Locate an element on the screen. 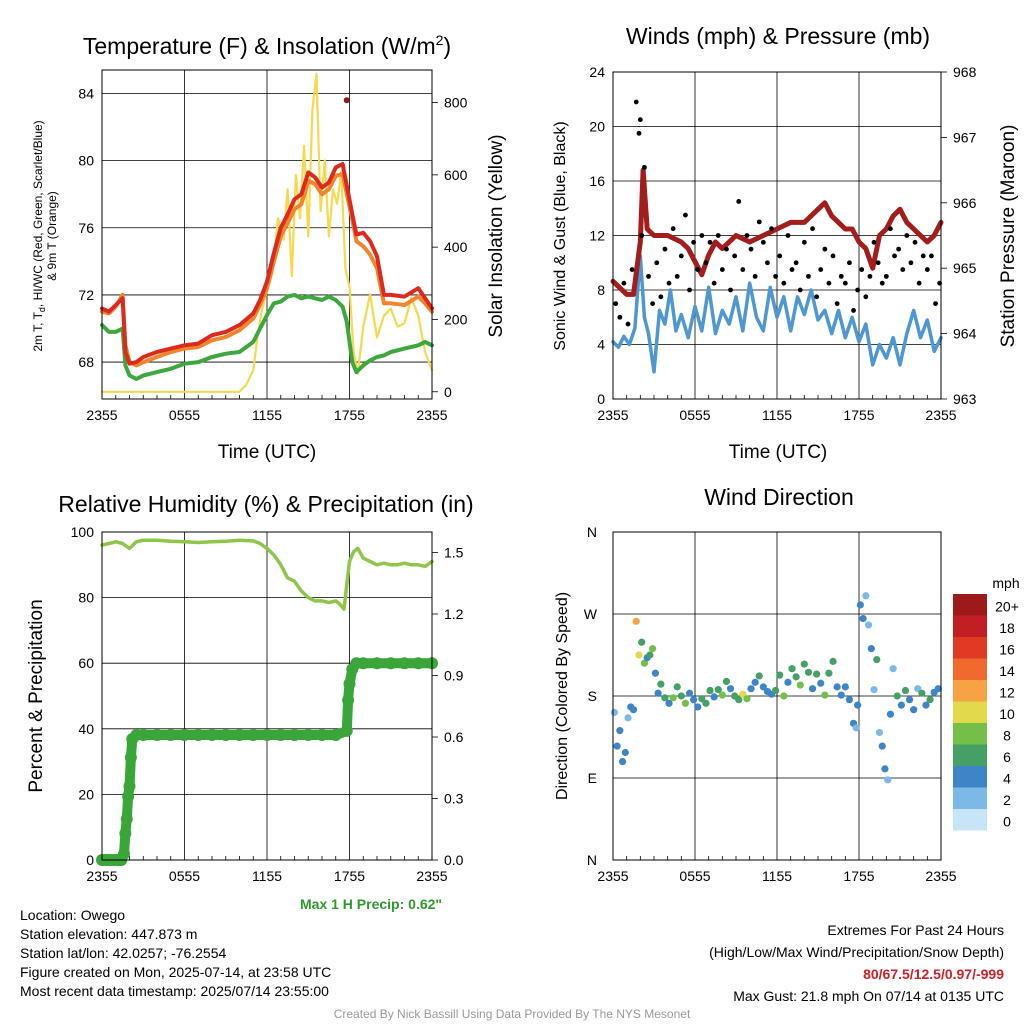 This screenshot has width=1024, height=1024. temp-title-main: Temperature (F) & Insolation (W/m is located at coordinates (259, 46).